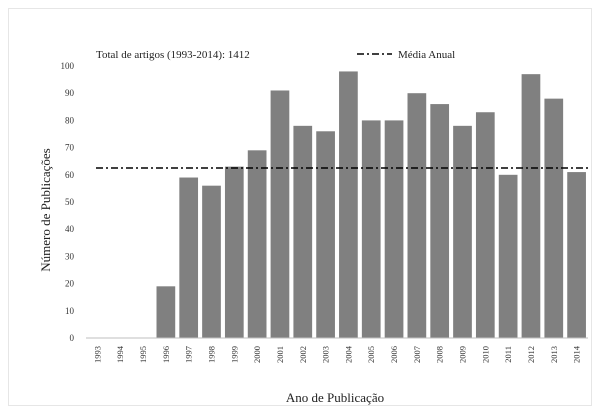 This screenshot has width=602, height=414. I want to click on bar-2010, so click(485, 225).